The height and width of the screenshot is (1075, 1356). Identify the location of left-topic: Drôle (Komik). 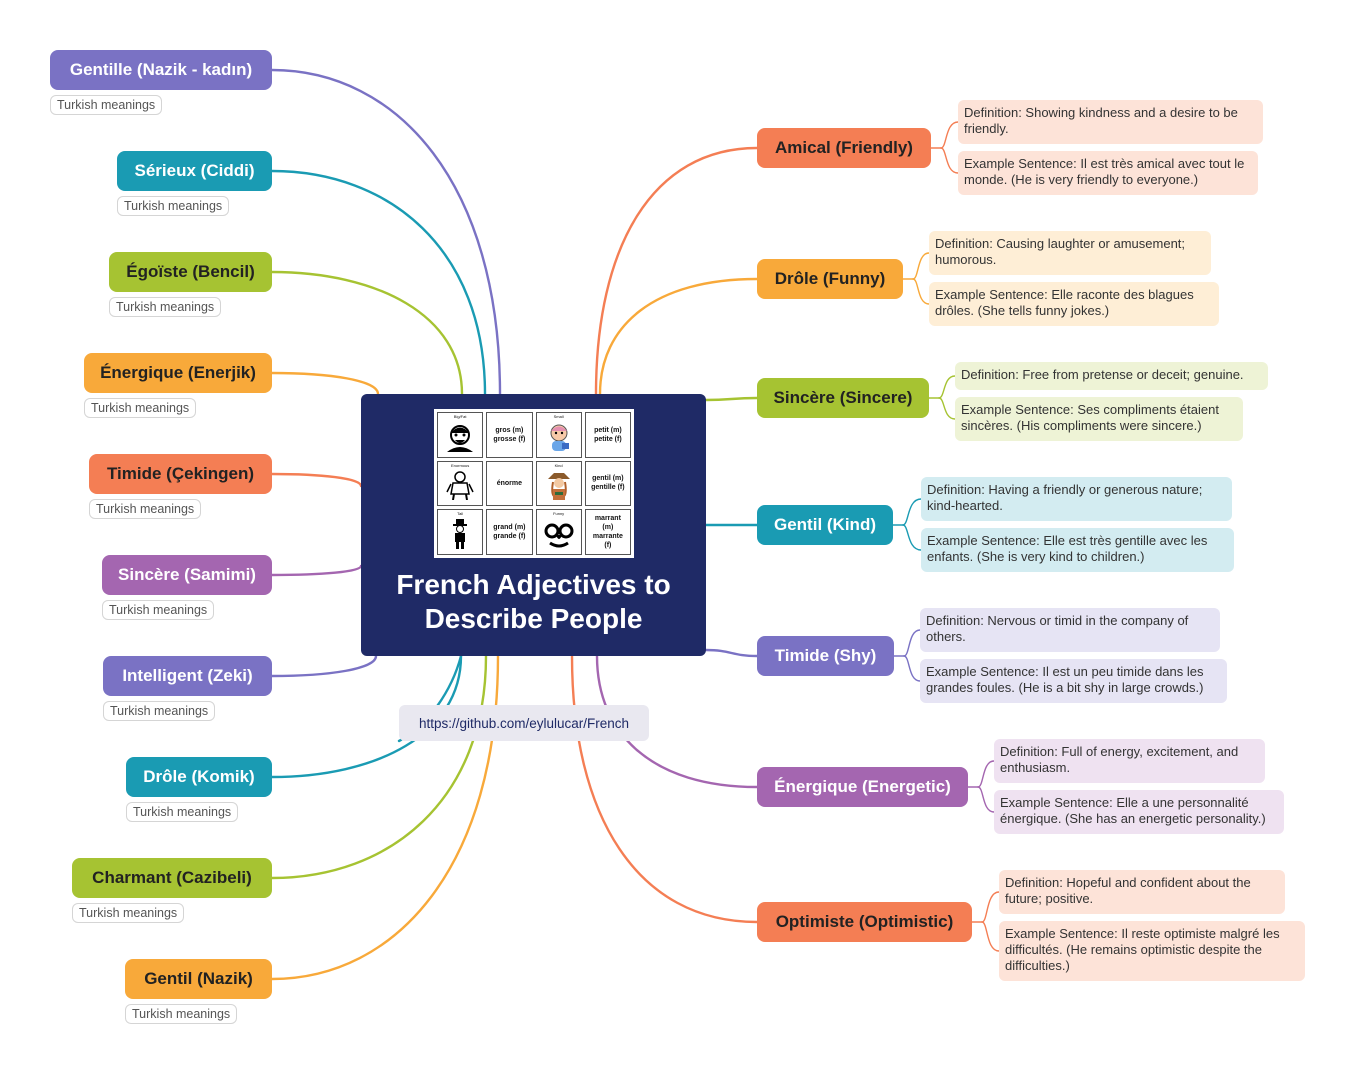
(199, 777).